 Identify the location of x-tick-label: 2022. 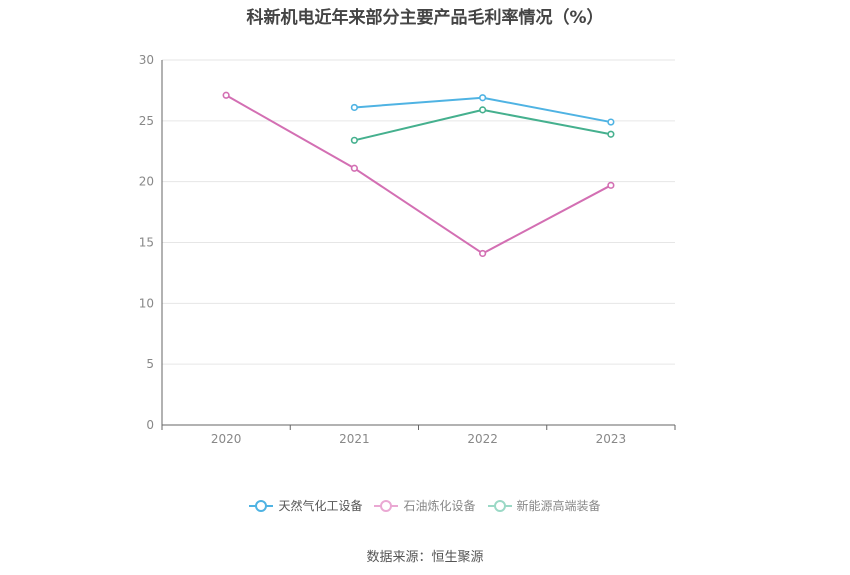
(482, 439).